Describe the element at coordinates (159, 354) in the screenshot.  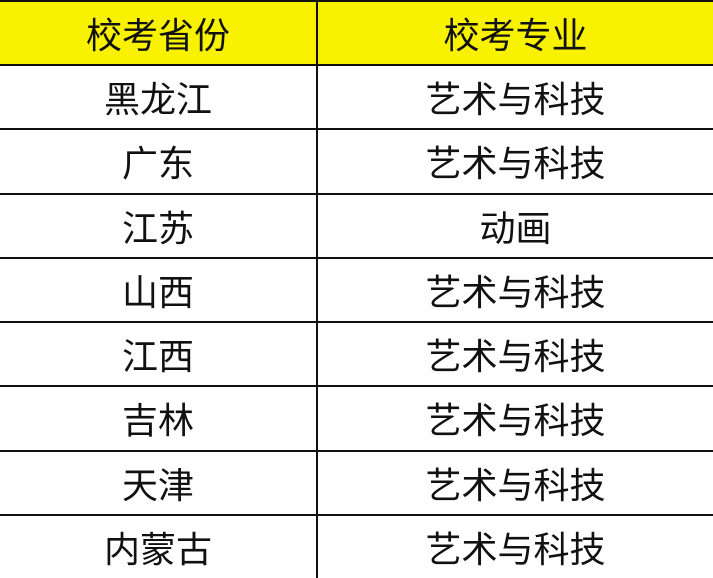
I see `cell-province: 江西` at that location.